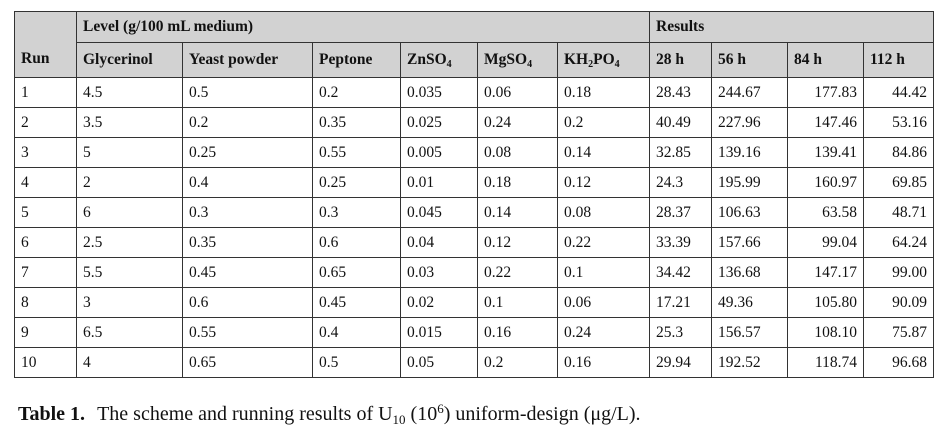  I want to click on level-col-header: ZnSO4, so click(439, 60).